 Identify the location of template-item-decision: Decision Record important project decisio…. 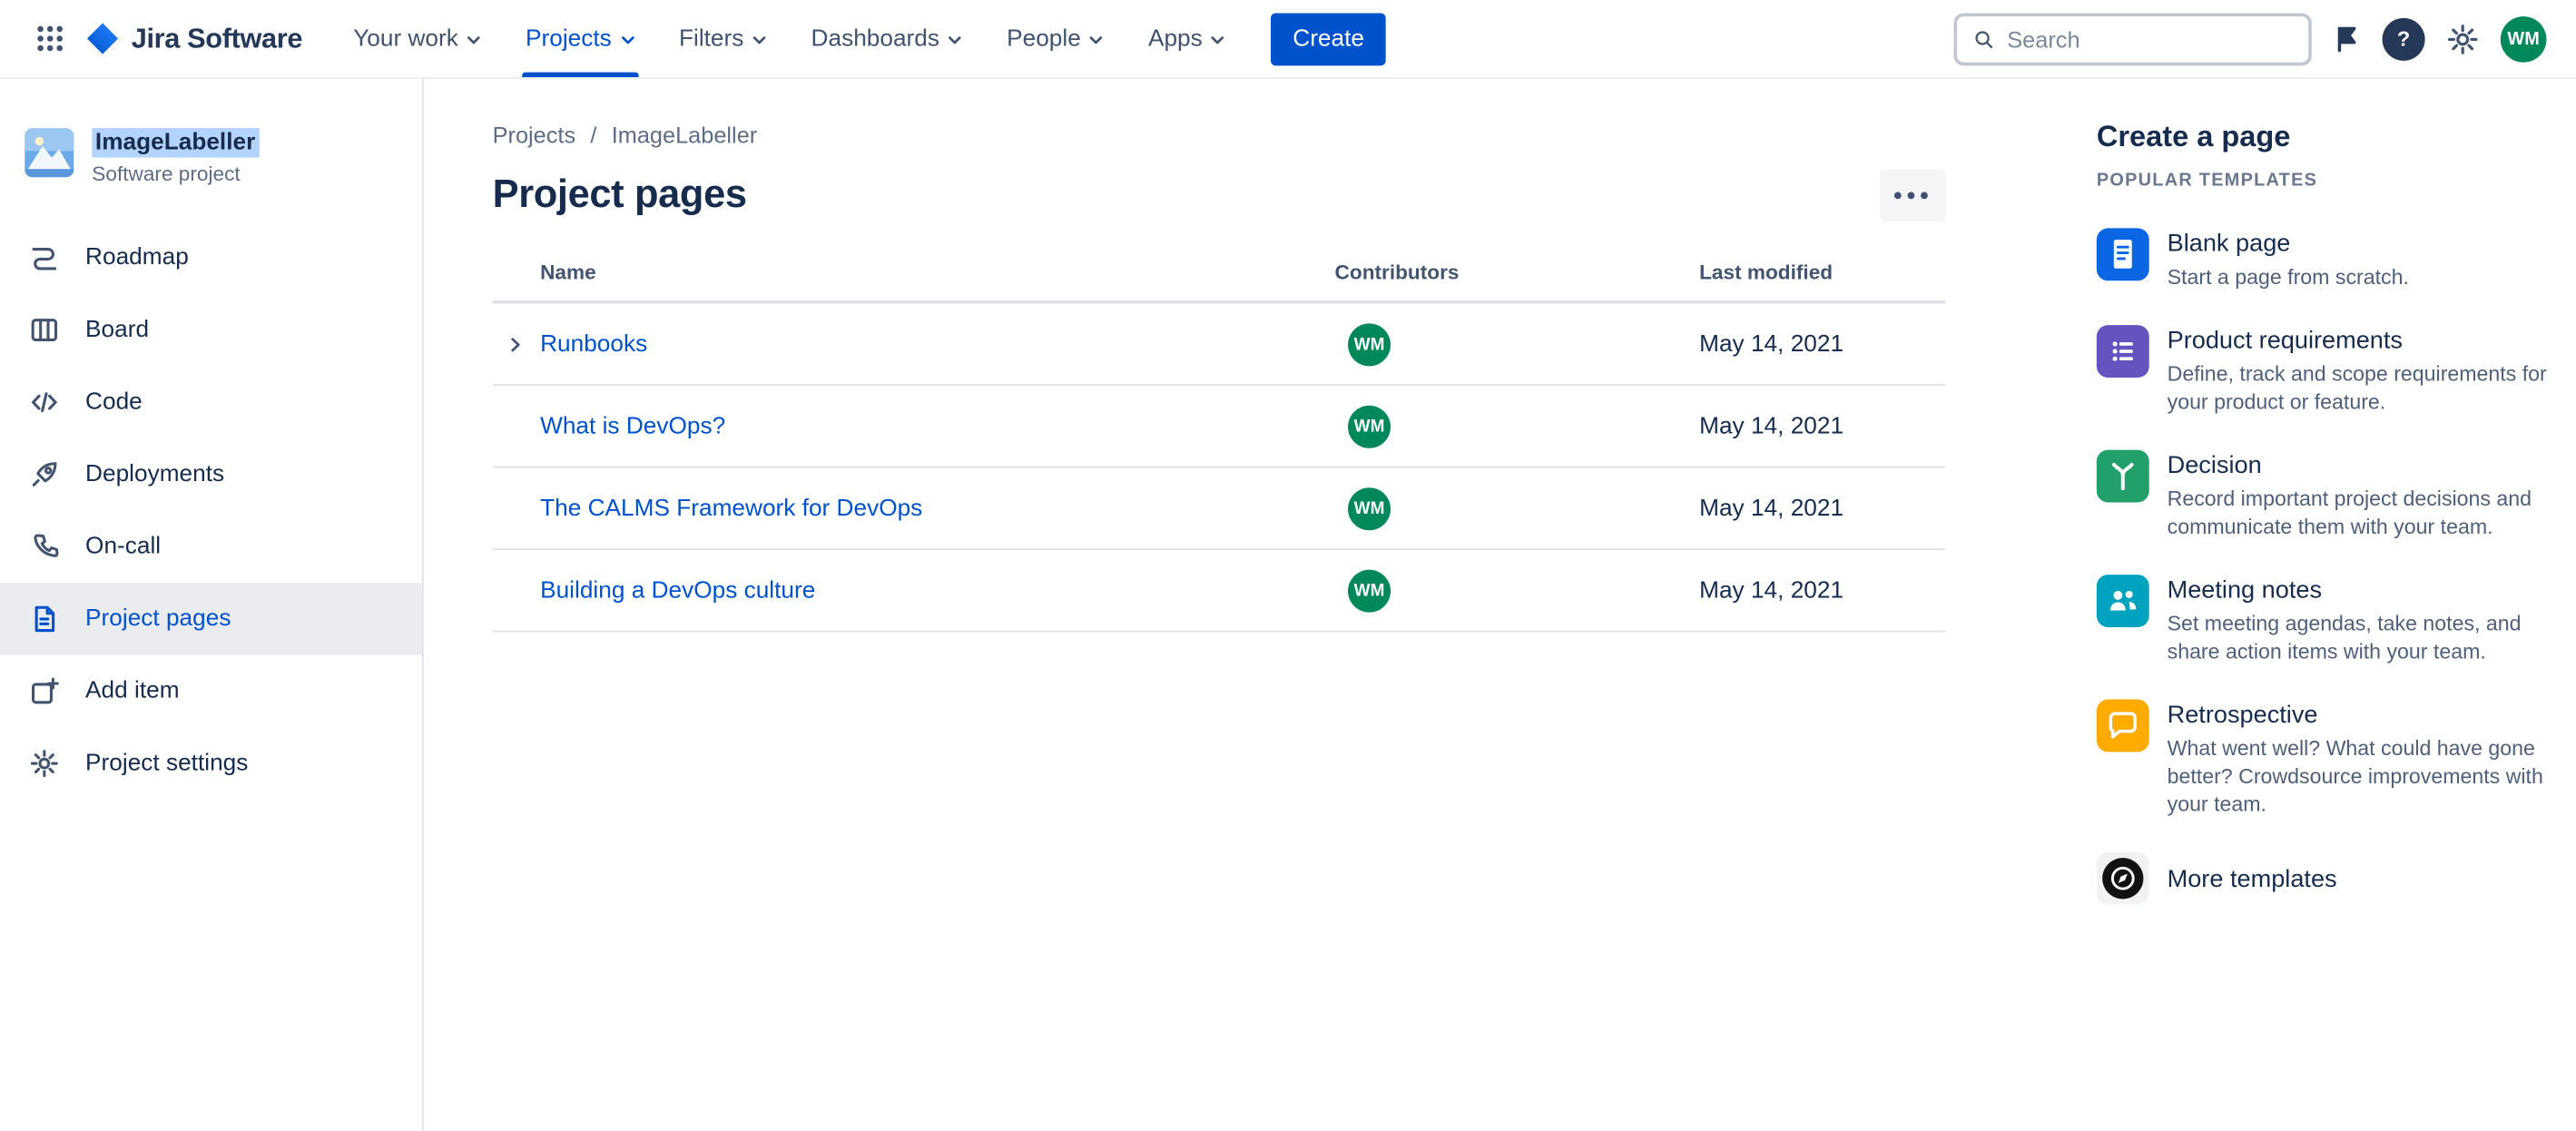
(2331, 494).